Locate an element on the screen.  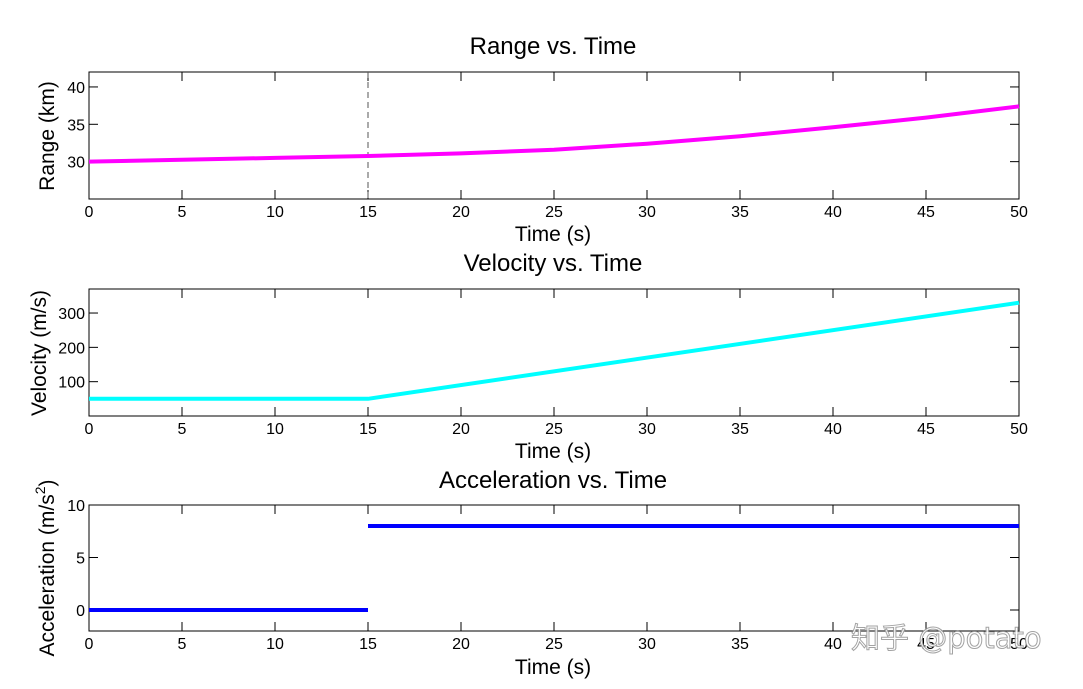
velocity-chart-title: Velocity vs. Time is located at coordinates (553, 263).